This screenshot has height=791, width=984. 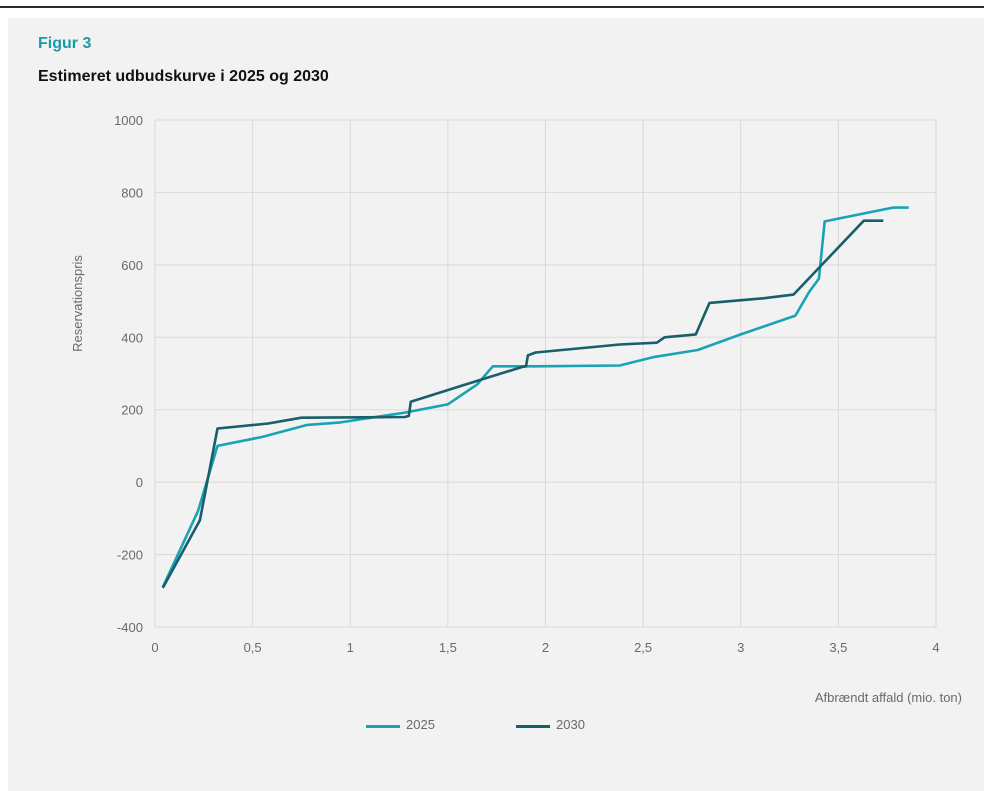 I want to click on legend-swatch-2025, so click(x=383, y=726).